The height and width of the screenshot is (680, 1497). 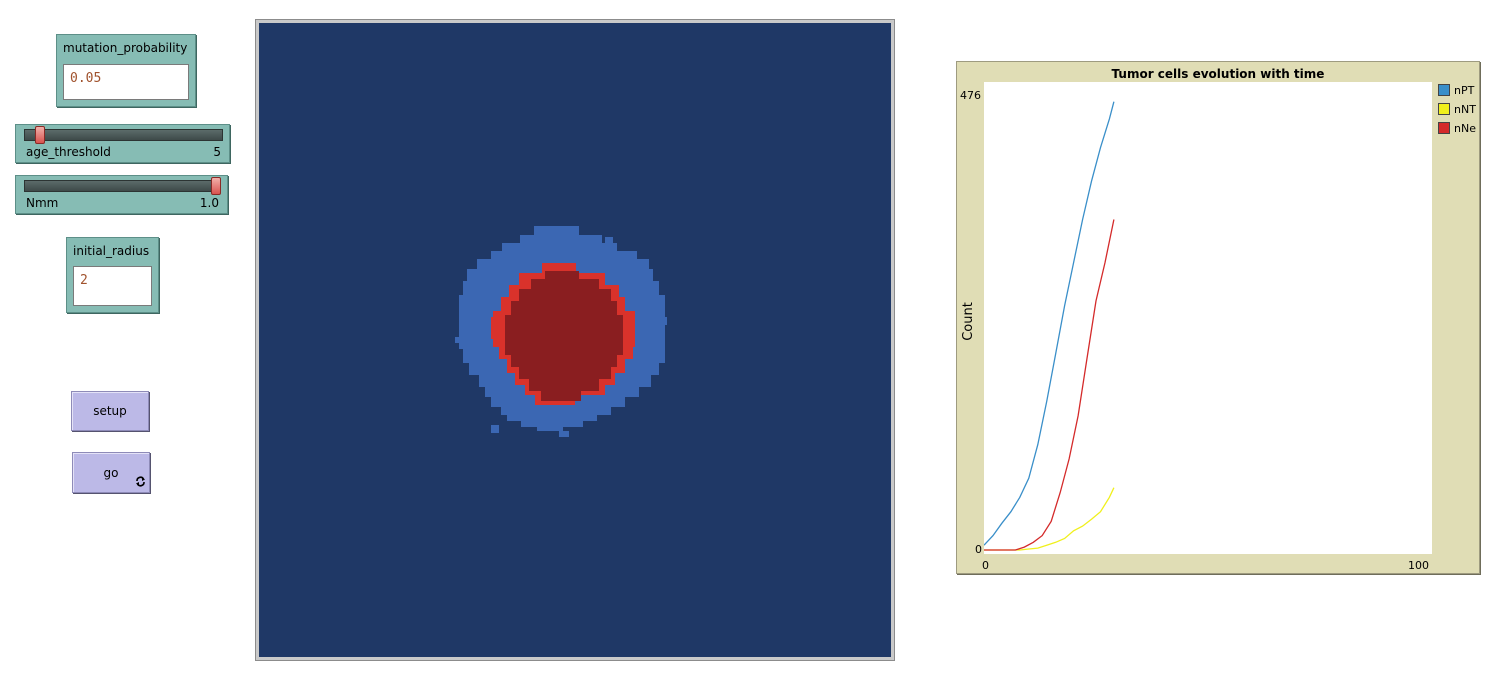 I want to click on legend-item-nne: nNe, so click(x=1457, y=128).